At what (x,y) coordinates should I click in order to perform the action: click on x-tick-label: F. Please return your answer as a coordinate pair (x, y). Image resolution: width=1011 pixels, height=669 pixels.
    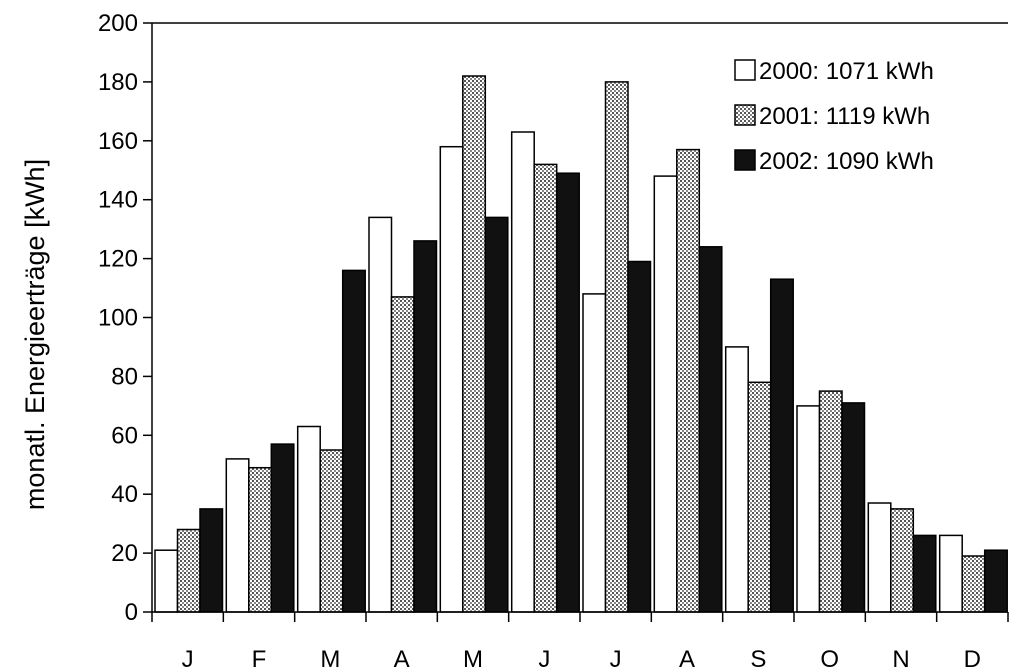
    Looking at the image, I should click on (259, 657).